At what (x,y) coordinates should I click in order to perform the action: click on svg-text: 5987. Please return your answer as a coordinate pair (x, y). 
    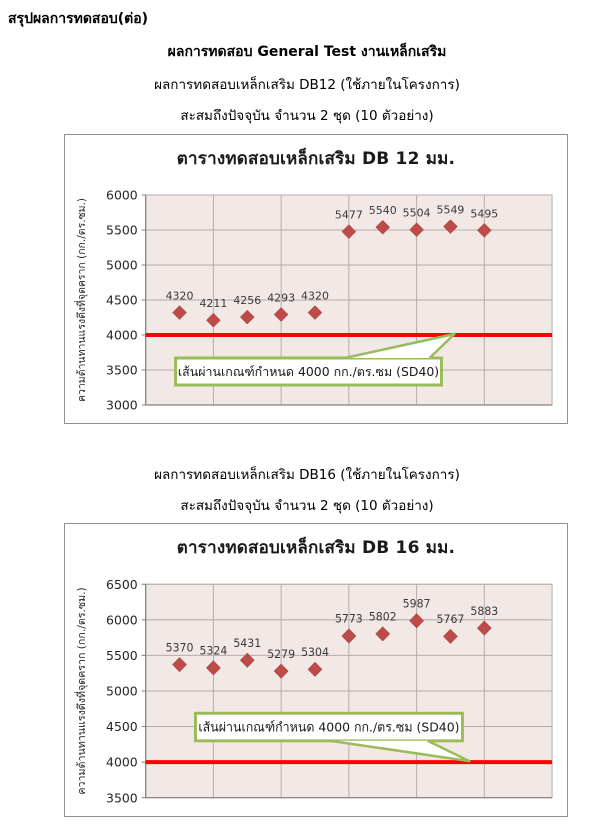
    Looking at the image, I should click on (417, 603).